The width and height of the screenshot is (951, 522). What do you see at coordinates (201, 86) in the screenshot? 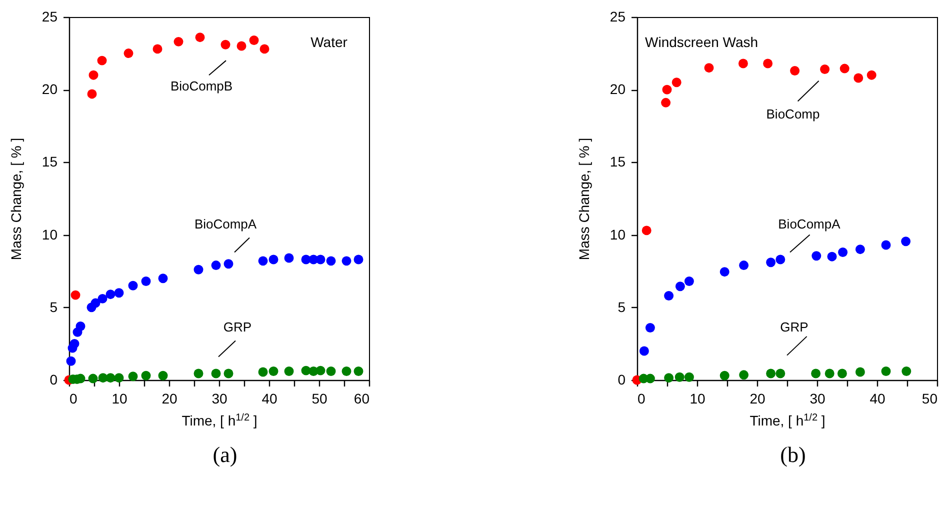
I see `text: BioCompB` at bounding box center [201, 86].